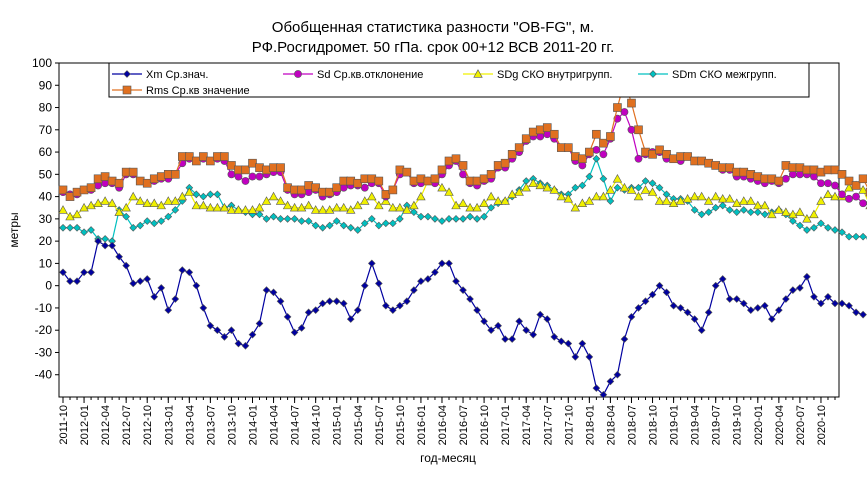 The image size is (867, 482). Describe the element at coordinates (177, 75) in the screenshot. I see `legend-label: Xm Ср.знач.` at that location.